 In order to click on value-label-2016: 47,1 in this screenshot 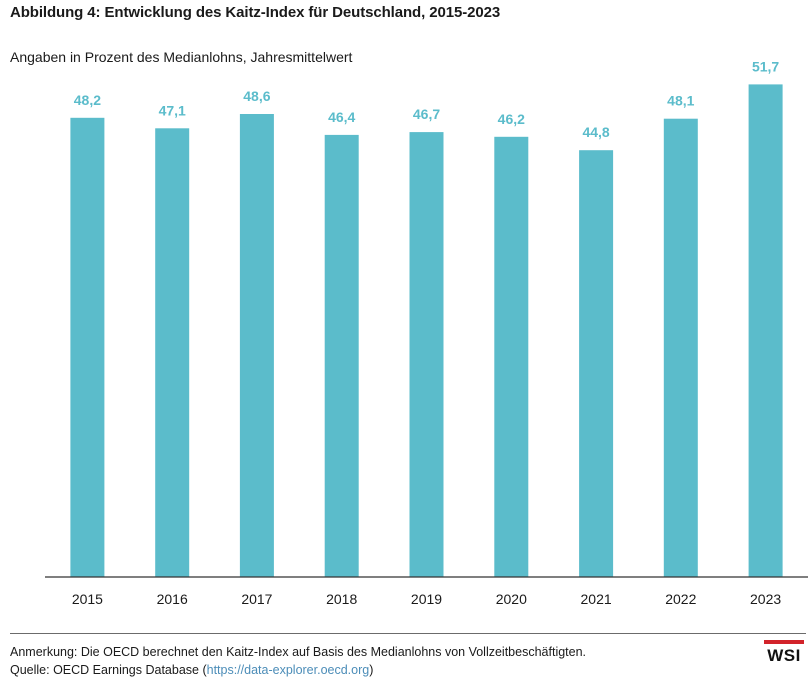, I will do `click(172, 110)`.